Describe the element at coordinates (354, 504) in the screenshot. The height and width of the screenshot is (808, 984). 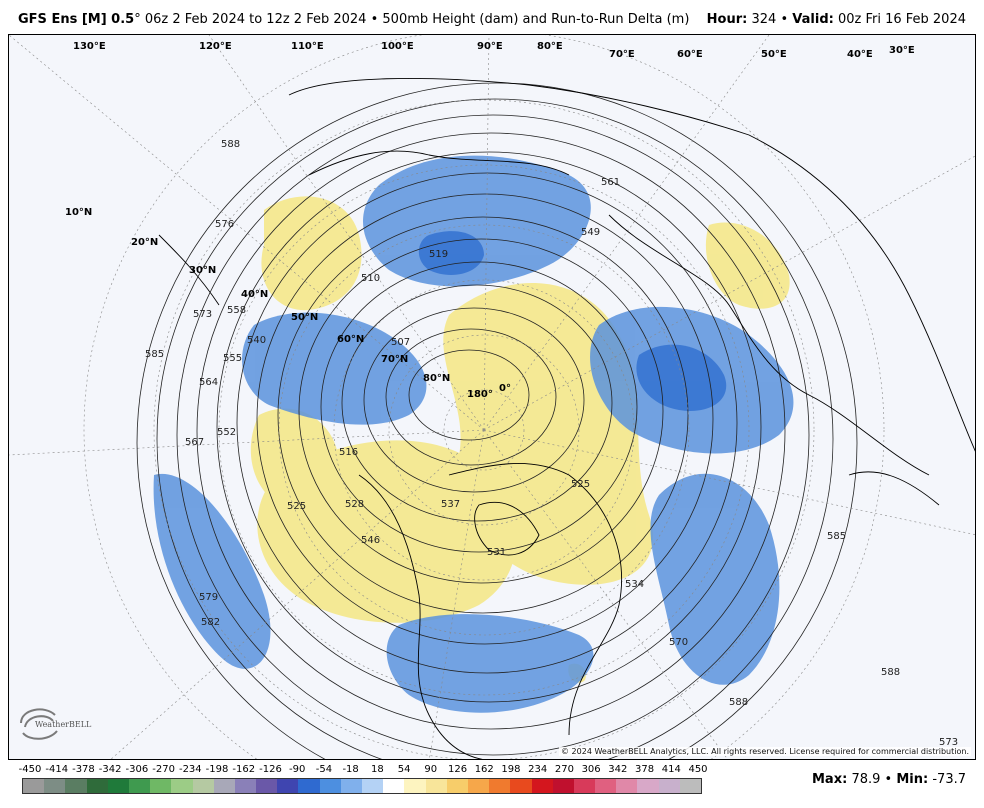
I see `contour-label: 528` at that location.